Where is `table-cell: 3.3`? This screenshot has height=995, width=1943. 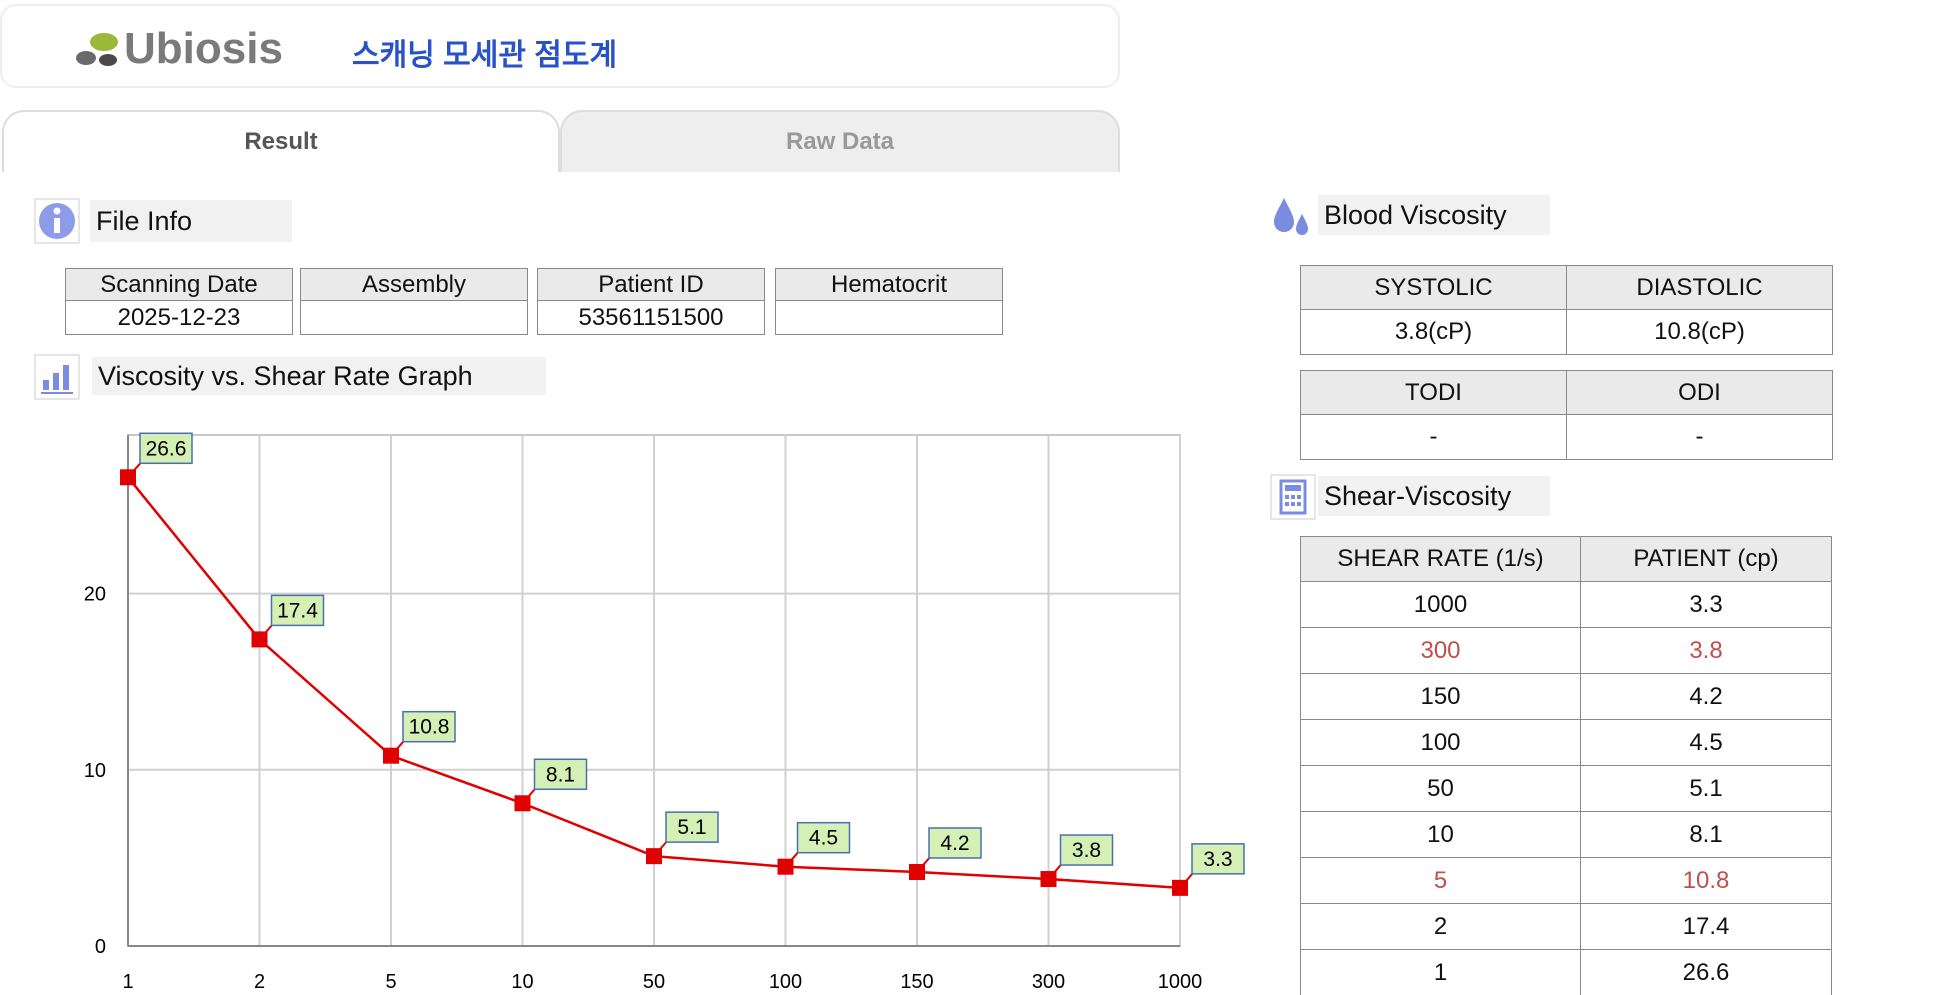
table-cell: 3.3 is located at coordinates (1706, 604).